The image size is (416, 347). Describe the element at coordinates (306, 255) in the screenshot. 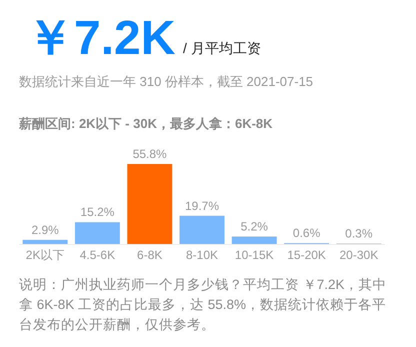

I see `x-tick-label: 15-20K` at that location.